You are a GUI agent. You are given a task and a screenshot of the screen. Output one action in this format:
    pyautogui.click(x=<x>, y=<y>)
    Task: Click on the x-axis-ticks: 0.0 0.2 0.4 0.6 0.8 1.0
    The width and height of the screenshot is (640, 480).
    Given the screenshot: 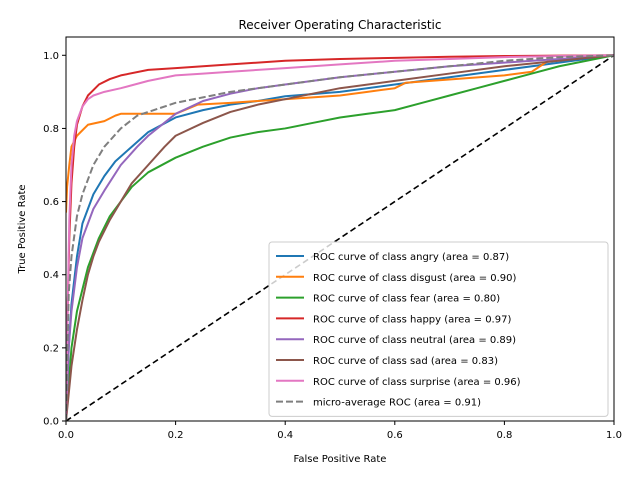 What is the action you would take?
    pyautogui.click(x=340, y=431)
    